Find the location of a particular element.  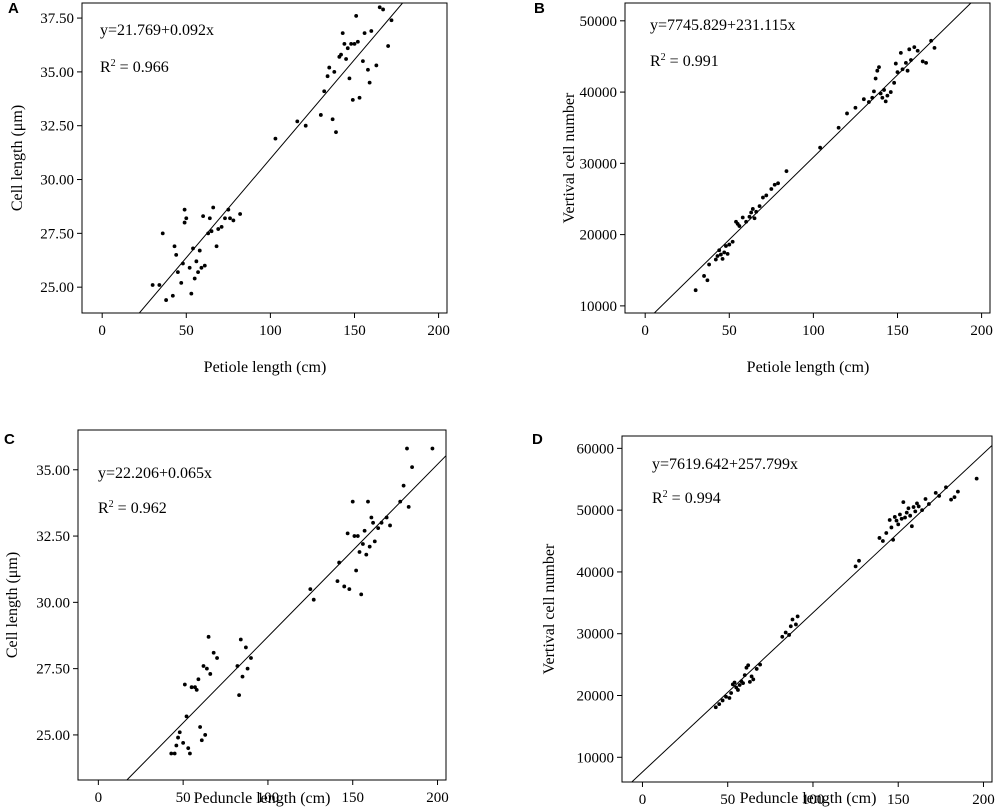

regression-equation: y=7619.642+257.799x is located at coordinates (725, 464).